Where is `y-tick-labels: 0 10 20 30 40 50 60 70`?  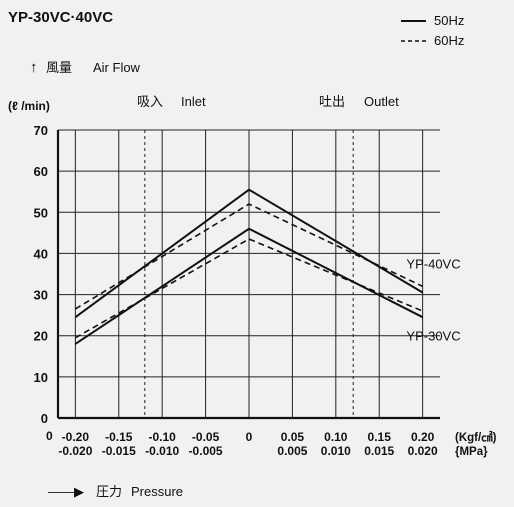
y-tick-labels: 0 10 20 30 40 50 60 70 is located at coordinates (41, 274).